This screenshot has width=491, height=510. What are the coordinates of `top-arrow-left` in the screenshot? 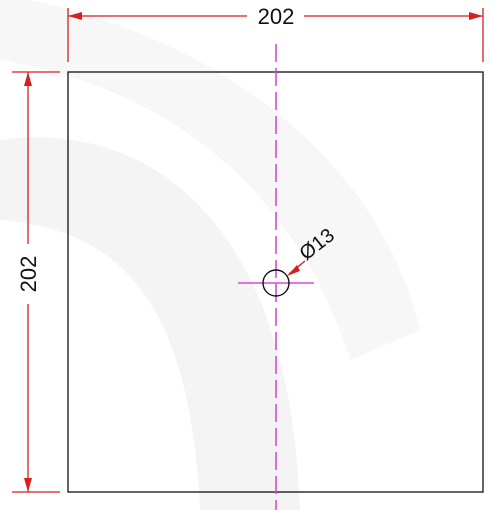 It's located at (75, 16).